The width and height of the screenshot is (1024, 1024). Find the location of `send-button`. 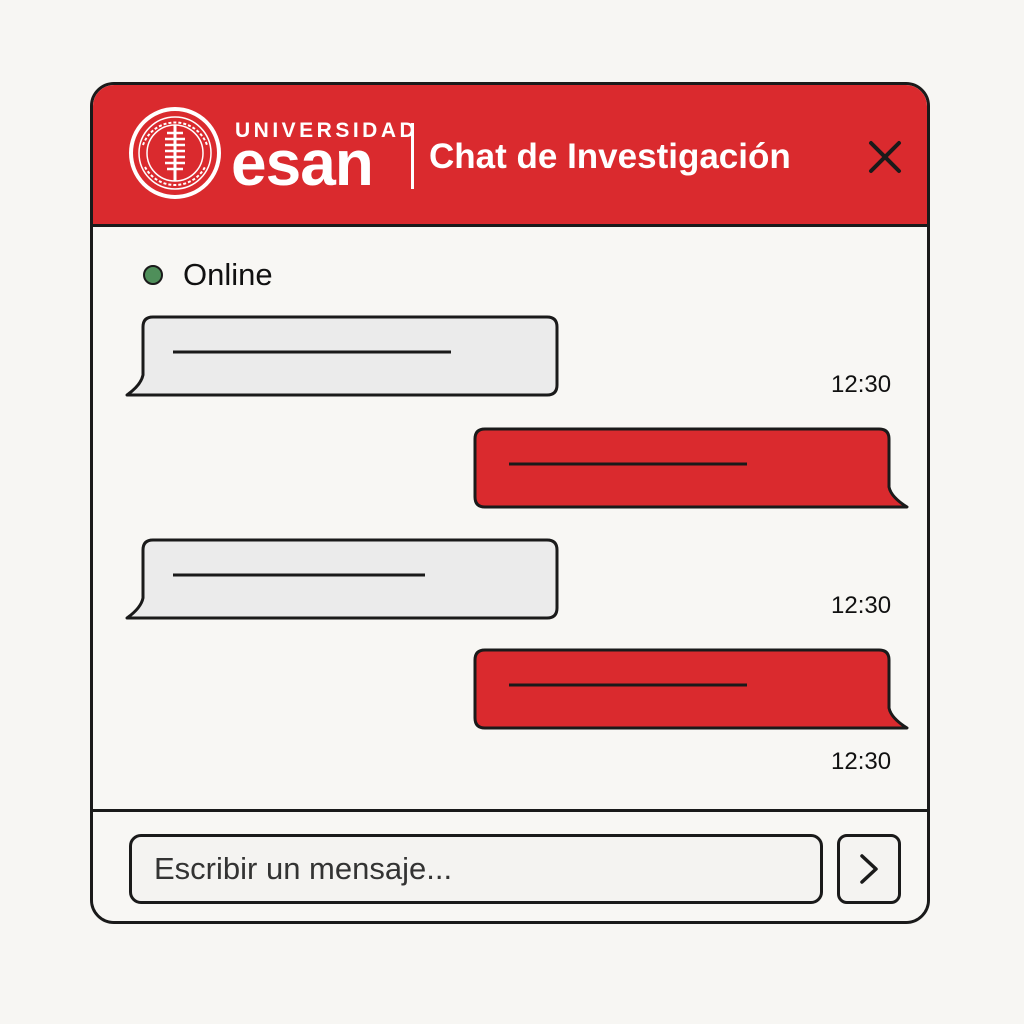

send-button is located at coordinates (869, 869).